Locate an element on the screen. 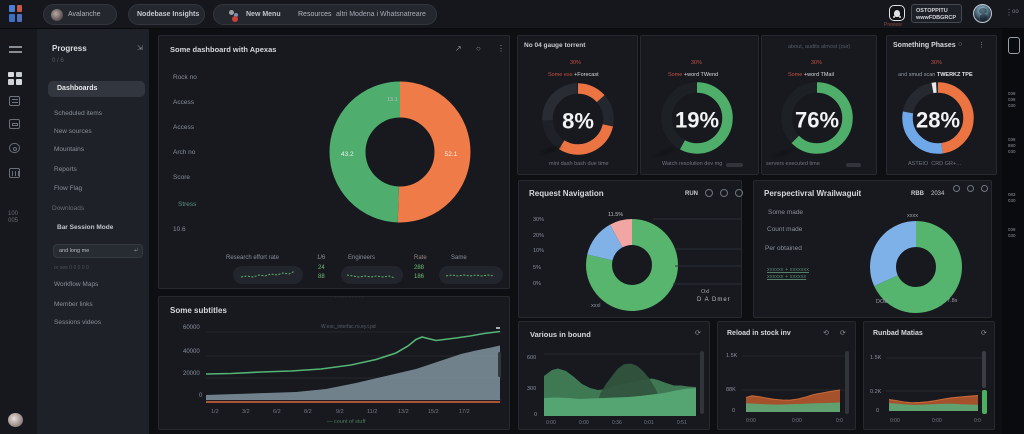 The width and height of the screenshot is (1024, 434). svg-text: 28% is located at coordinates (938, 120).